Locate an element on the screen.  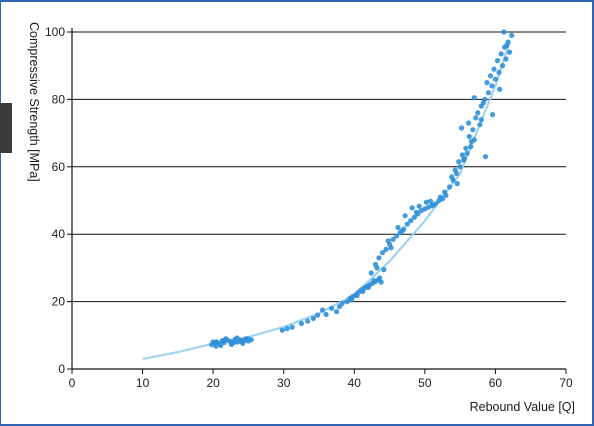
x-tick-label-30: 30 is located at coordinates (284, 383).